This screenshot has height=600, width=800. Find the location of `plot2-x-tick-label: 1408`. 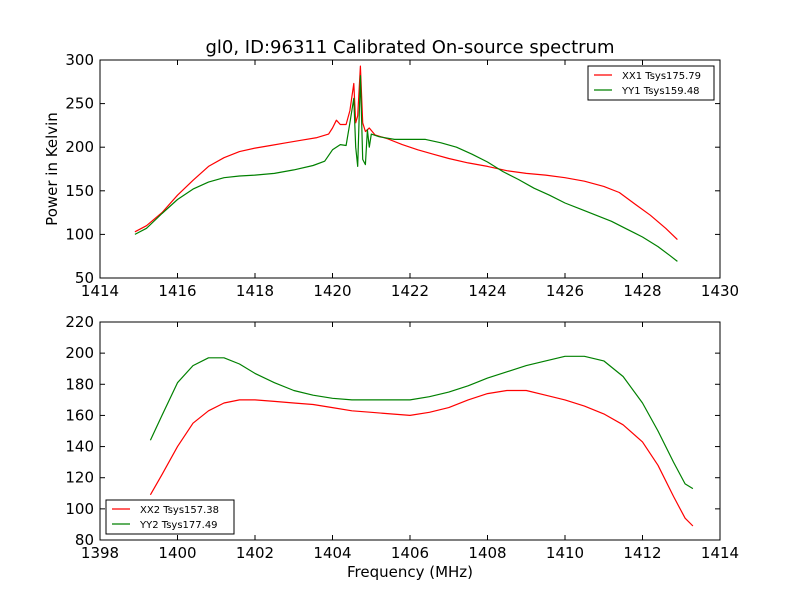

plot2-x-tick-label: 1408 is located at coordinates (487, 553).